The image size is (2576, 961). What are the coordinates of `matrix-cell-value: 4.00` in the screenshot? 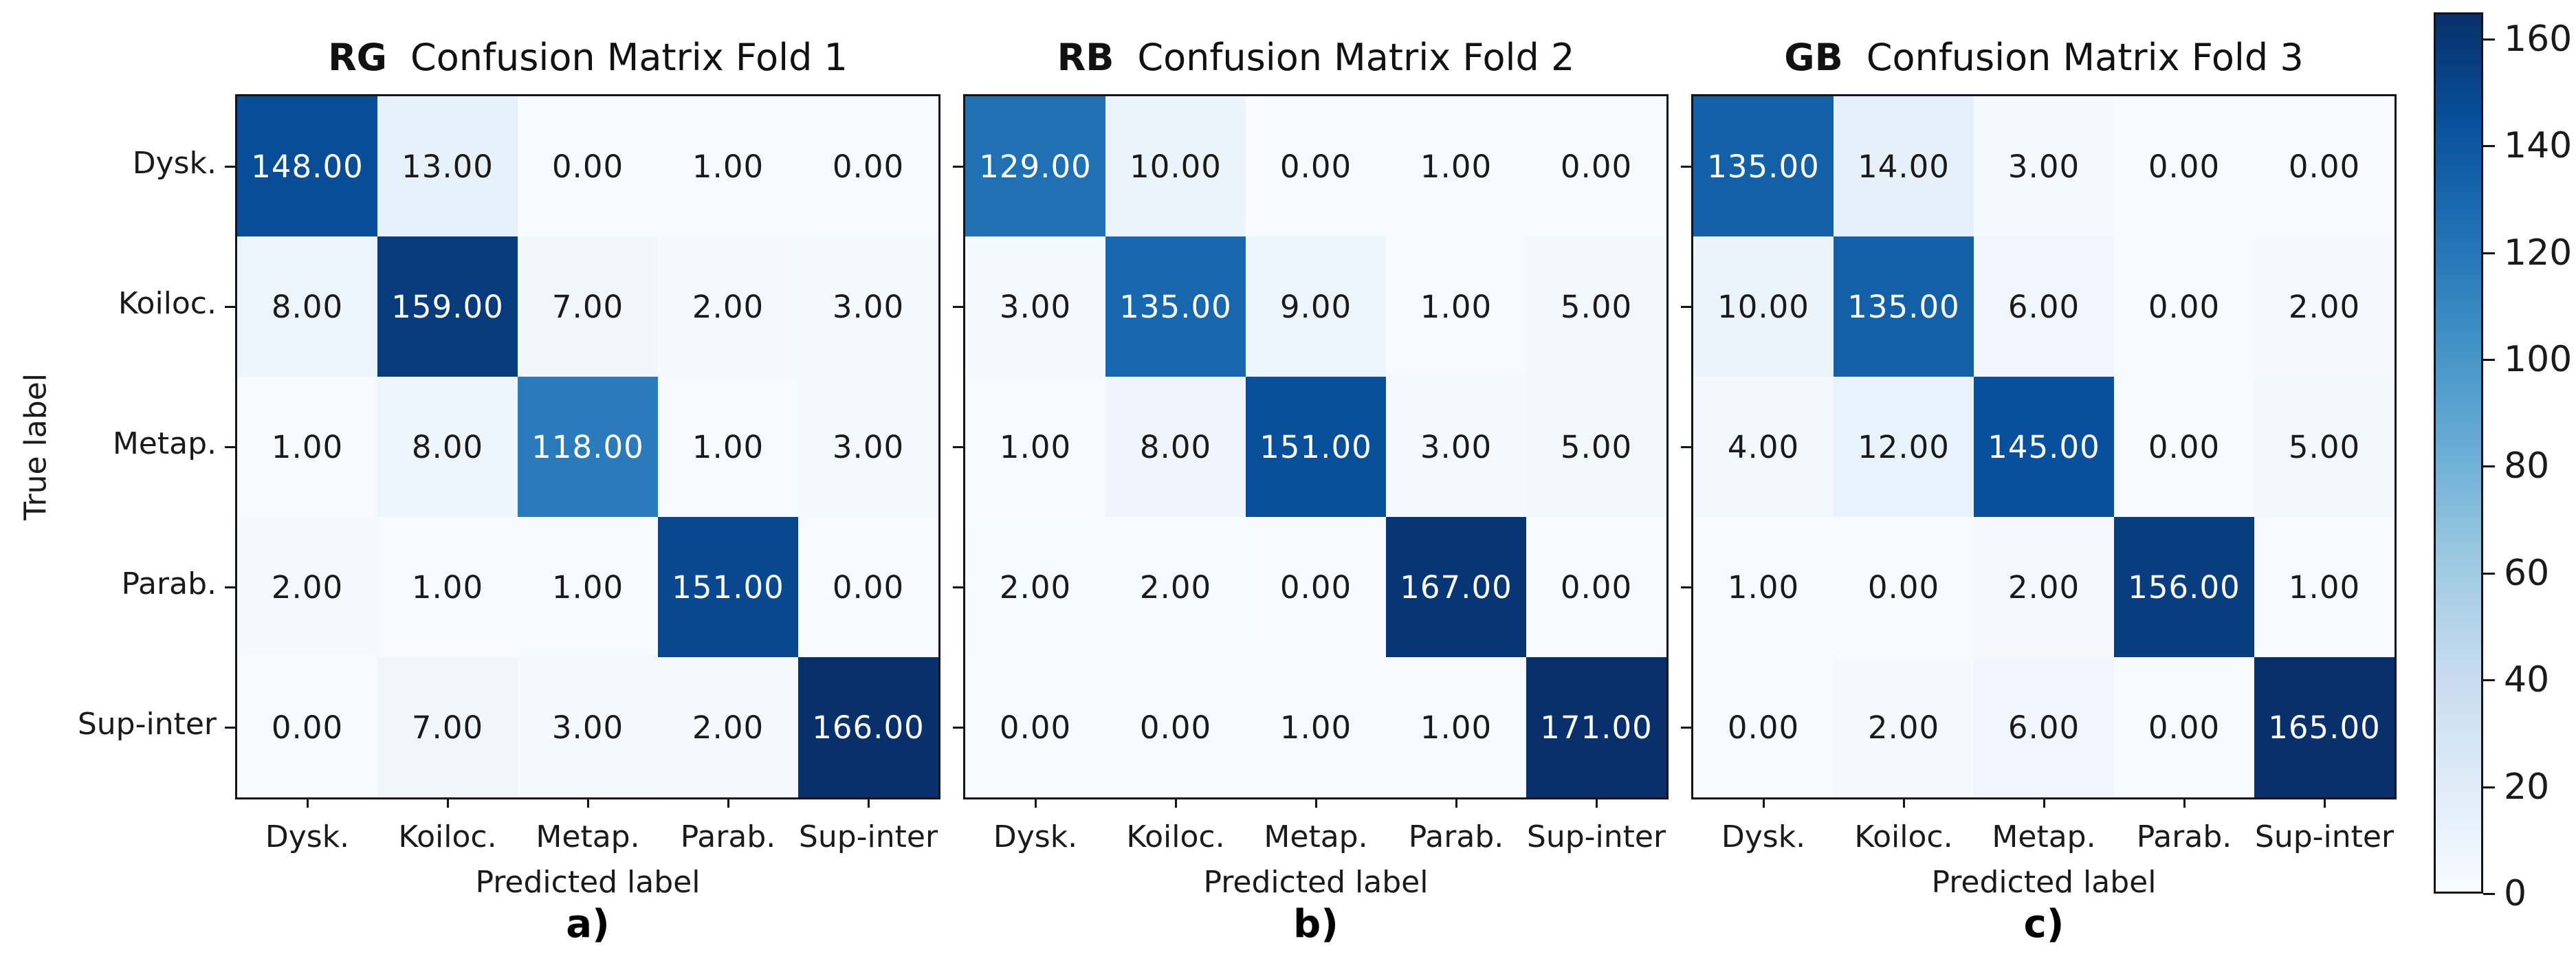 It's located at (1763, 446).